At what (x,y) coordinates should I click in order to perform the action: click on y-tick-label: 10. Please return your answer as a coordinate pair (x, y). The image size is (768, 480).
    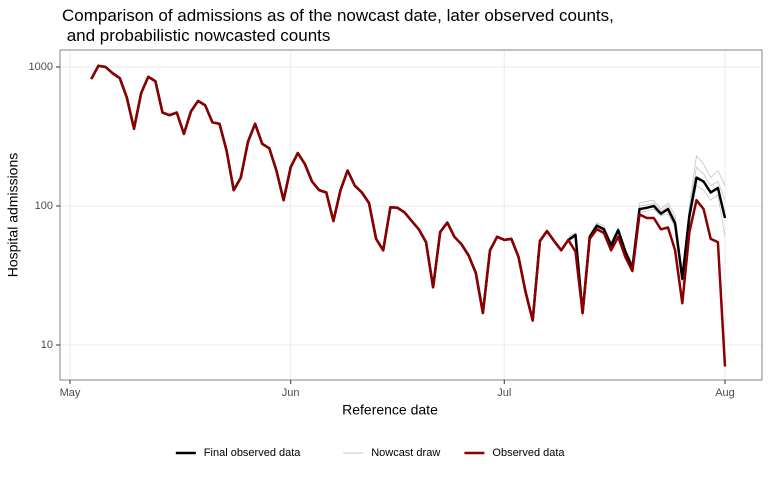
    Looking at the image, I should click on (47, 345).